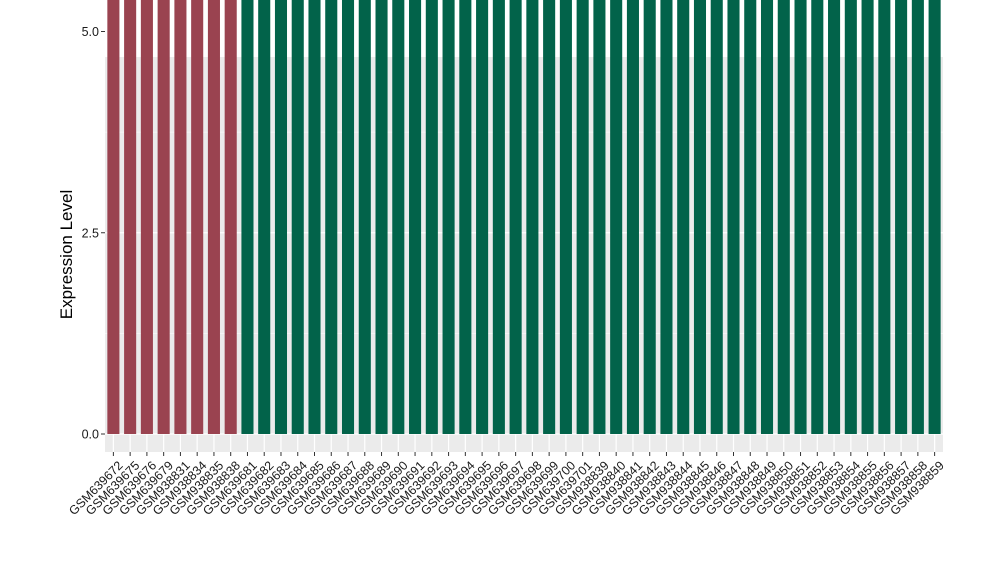 This screenshot has width=1000, height=580. What do you see at coordinates (197, 217) in the screenshot?
I see `bar-GSM938834` at bounding box center [197, 217].